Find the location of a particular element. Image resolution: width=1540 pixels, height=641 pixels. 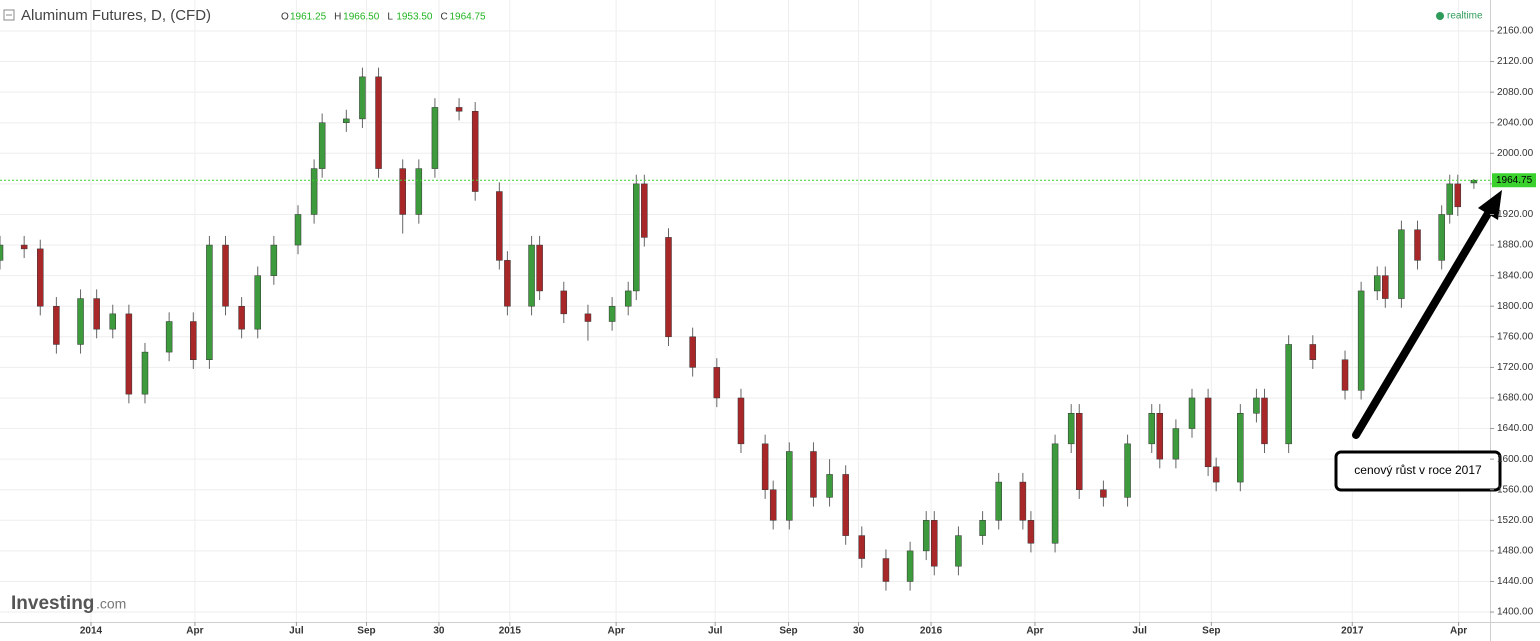

y-tick-label: 2160.00 is located at coordinates (1515, 31).